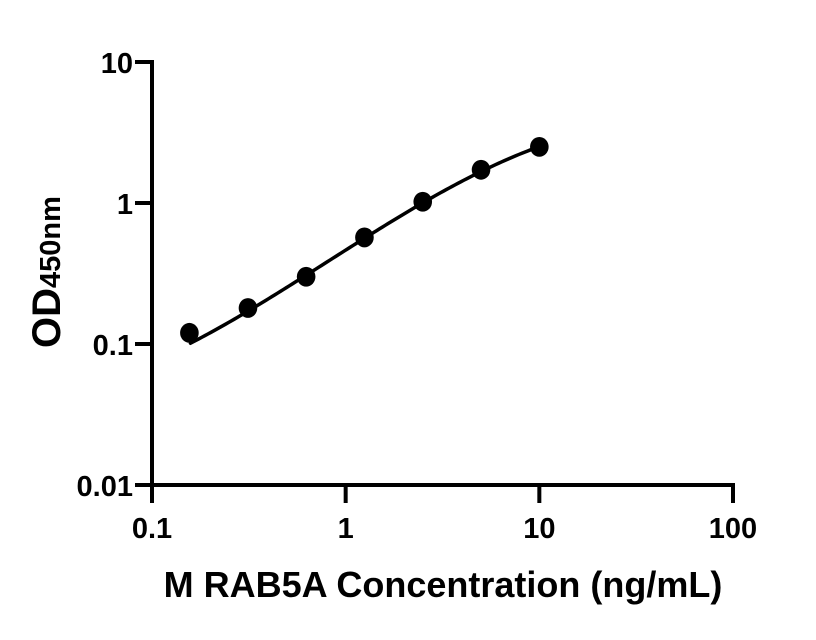 This screenshot has width=816, height=640. Describe the element at coordinates (539, 529) in the screenshot. I see `x-tick-label: 10` at that location.